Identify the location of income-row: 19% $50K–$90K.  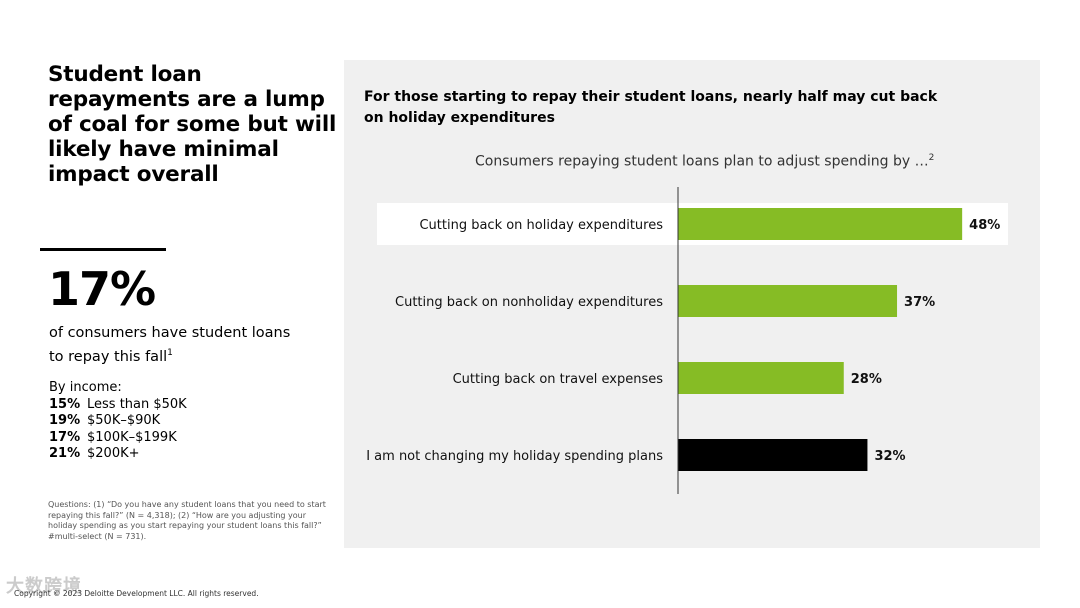
(118, 421).